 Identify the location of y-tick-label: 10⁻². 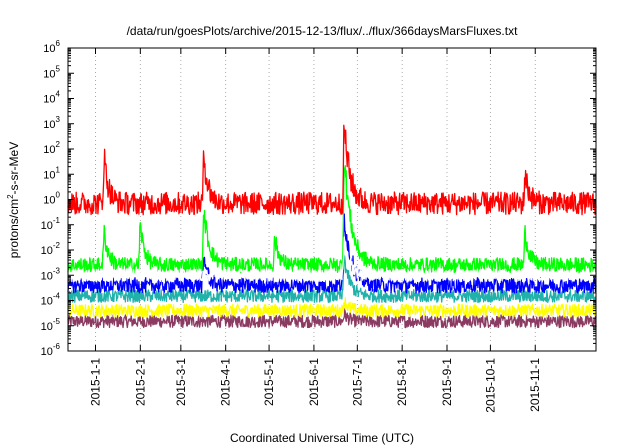
(51, 249).